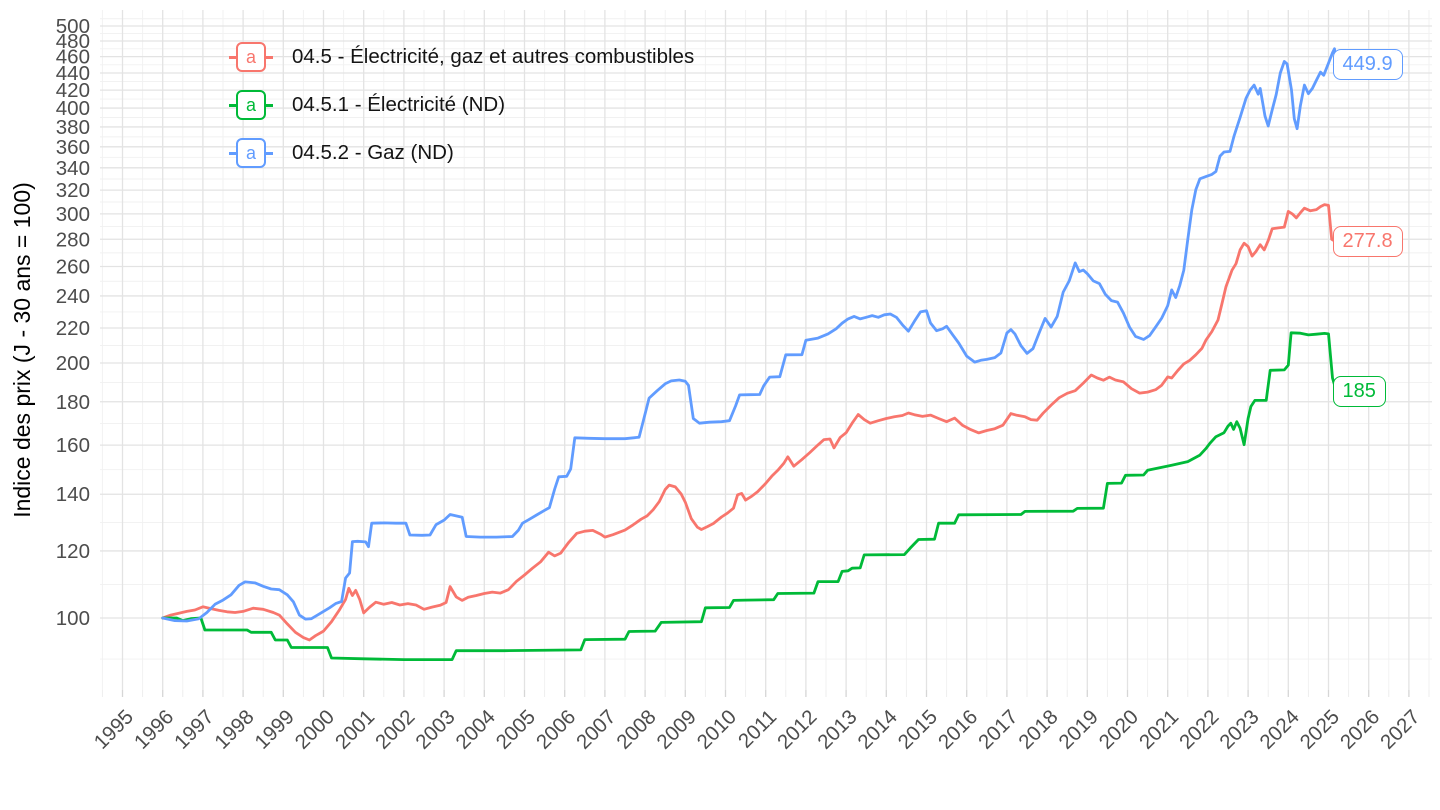 This screenshot has width=1440, height=810. I want to click on svg-text: 180, so click(73, 402).